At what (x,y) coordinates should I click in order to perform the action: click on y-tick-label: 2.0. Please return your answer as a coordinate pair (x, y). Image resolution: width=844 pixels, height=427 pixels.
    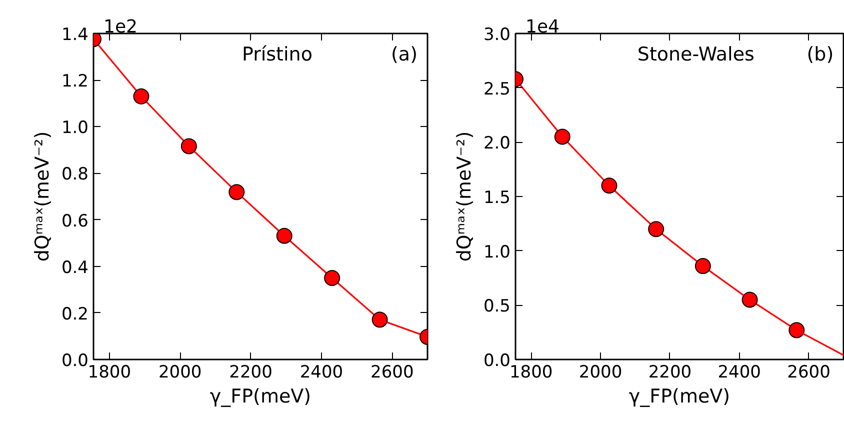
    Looking at the image, I should click on (497, 144).